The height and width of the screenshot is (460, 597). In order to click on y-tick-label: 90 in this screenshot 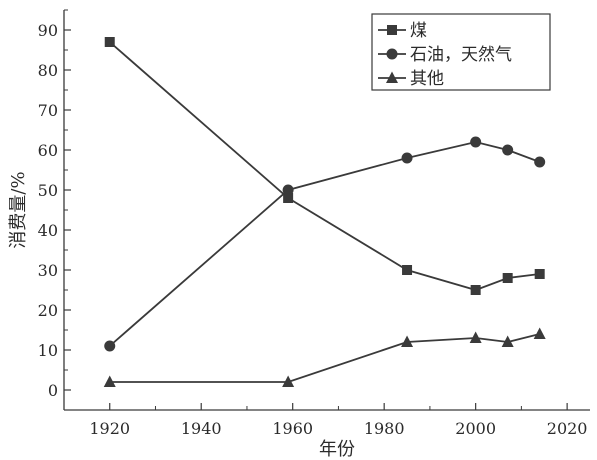, I will do `click(48, 30)`.